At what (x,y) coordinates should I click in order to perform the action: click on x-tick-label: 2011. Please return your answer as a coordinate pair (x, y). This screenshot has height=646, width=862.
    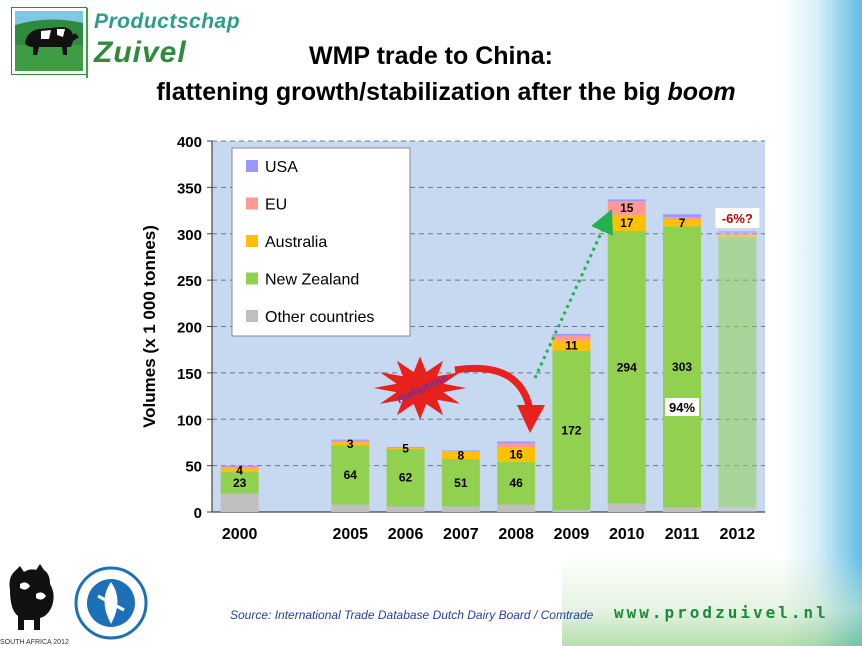
    Looking at the image, I should click on (682, 534).